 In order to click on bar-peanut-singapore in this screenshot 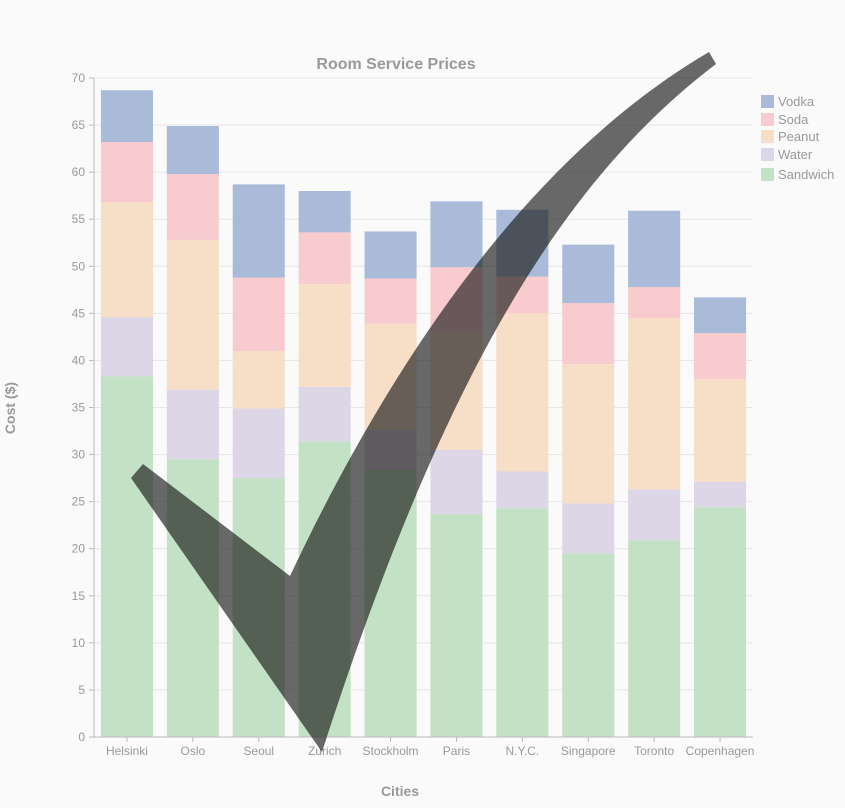, I will do `click(588, 434)`.